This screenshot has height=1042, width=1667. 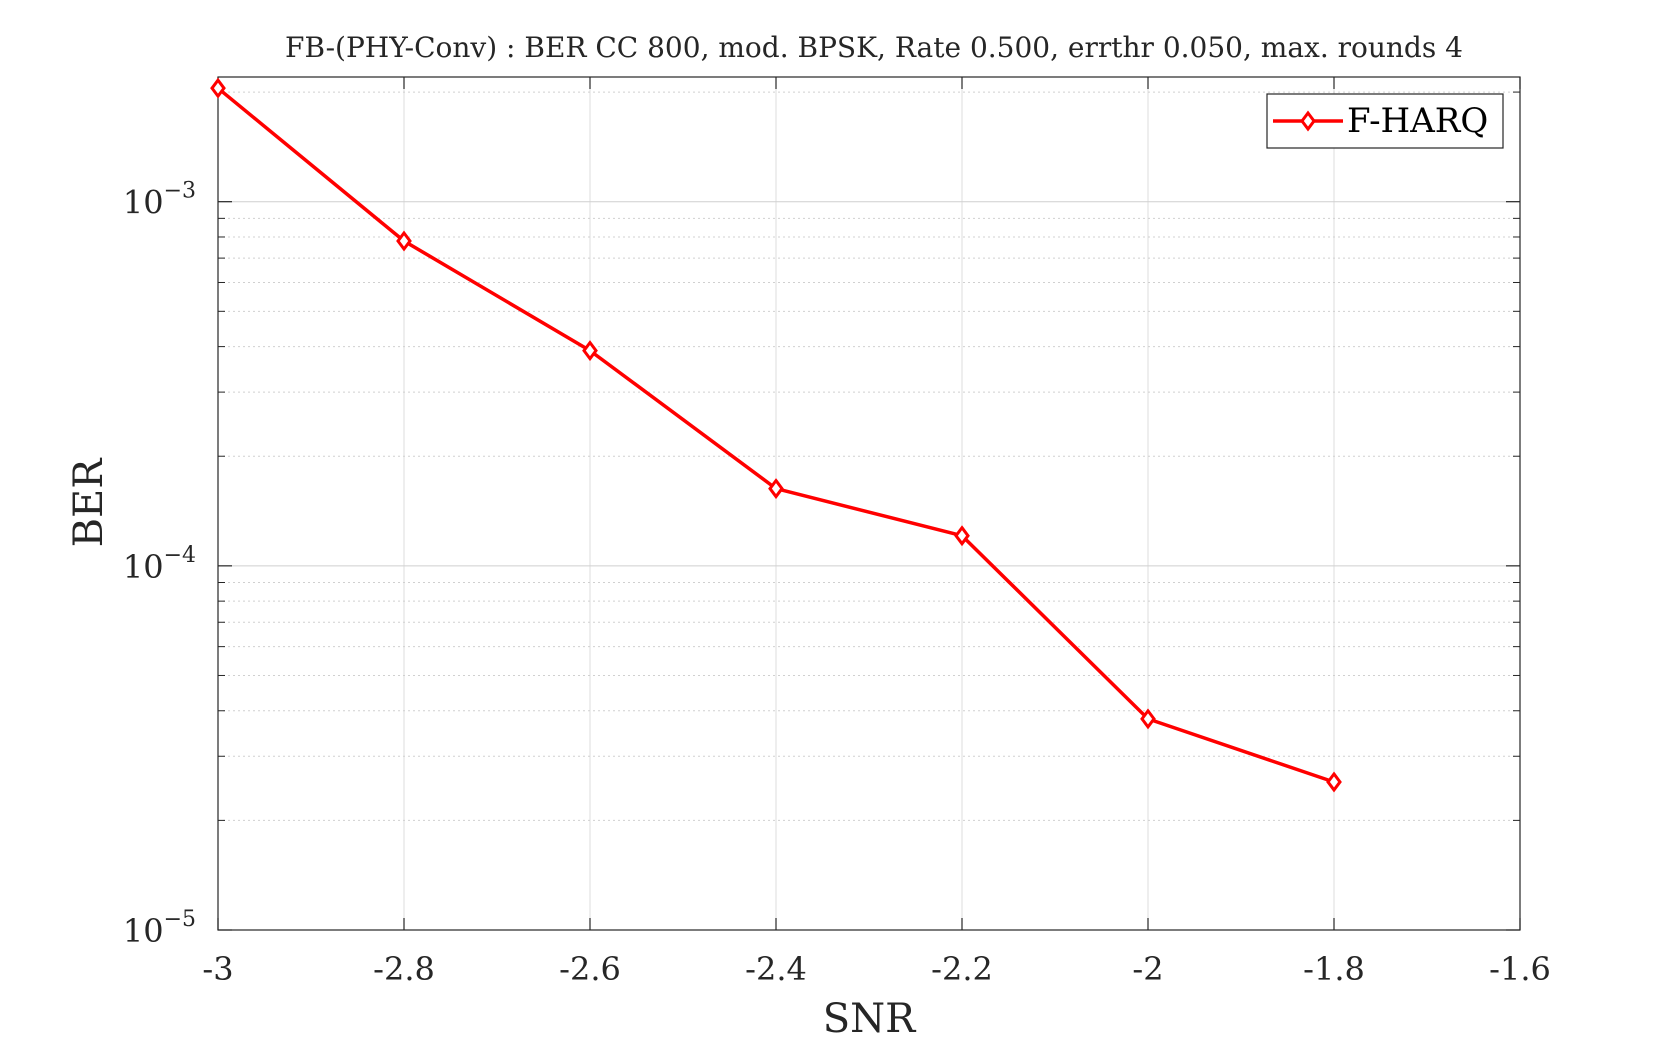 What do you see at coordinates (590, 969) in the screenshot?
I see `x-tick-label: -2.6` at bounding box center [590, 969].